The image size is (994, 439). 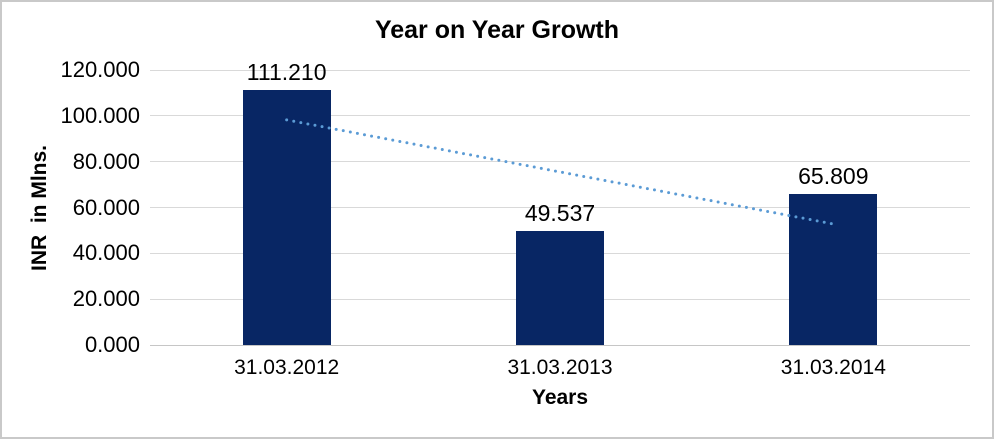 What do you see at coordinates (497, 30) in the screenshot?
I see `chart-title: Year on Year Growth` at bounding box center [497, 30].